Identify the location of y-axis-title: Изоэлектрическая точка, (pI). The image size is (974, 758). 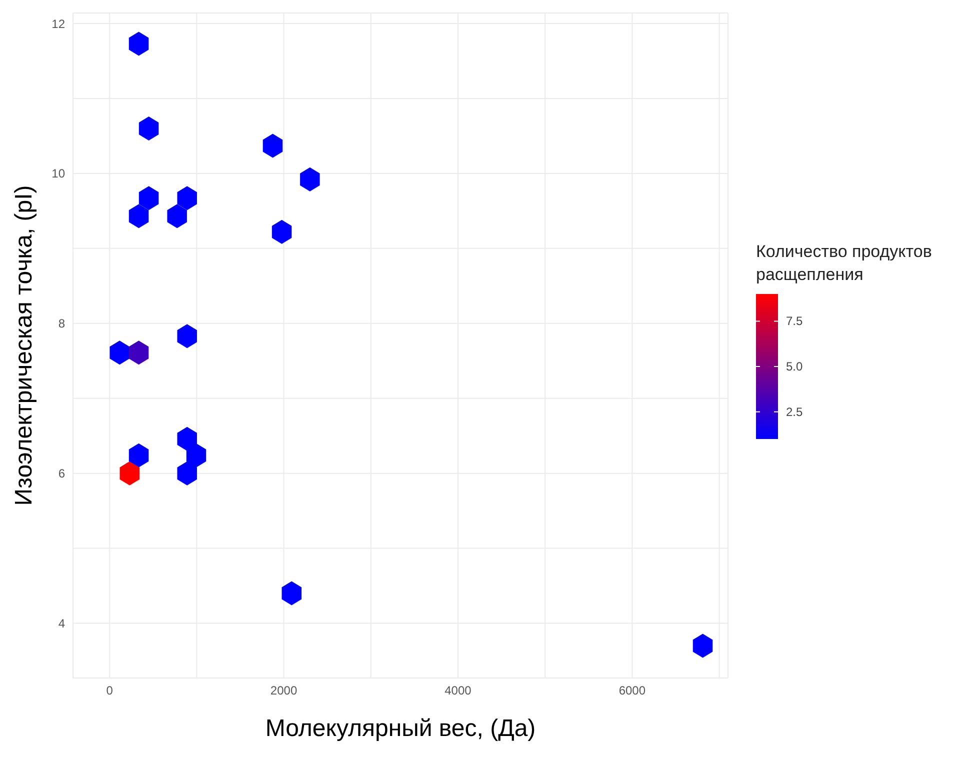
(24, 345).